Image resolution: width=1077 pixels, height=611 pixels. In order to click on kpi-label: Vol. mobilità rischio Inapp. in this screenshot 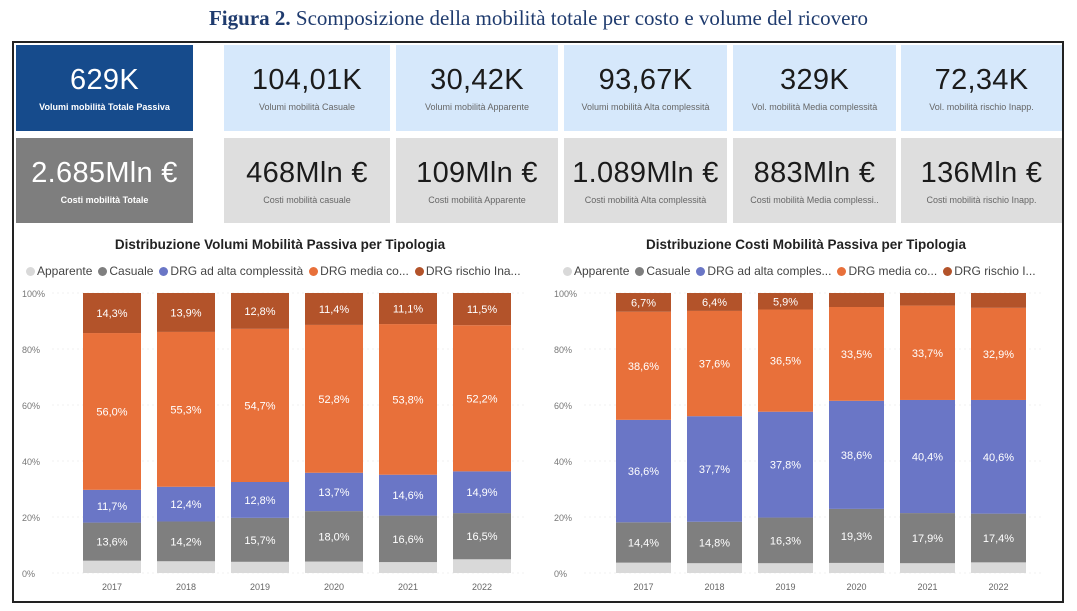, I will do `click(981, 107)`.